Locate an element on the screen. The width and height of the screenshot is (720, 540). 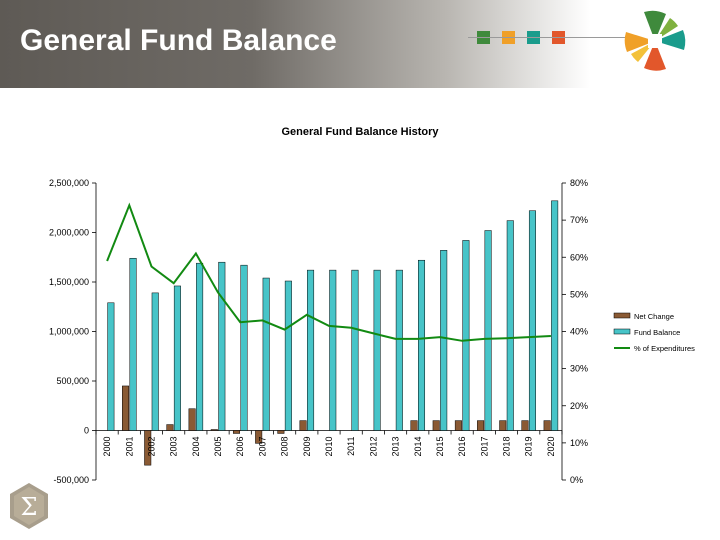
x-tick-label: 2014 is located at coordinates (418, 447).